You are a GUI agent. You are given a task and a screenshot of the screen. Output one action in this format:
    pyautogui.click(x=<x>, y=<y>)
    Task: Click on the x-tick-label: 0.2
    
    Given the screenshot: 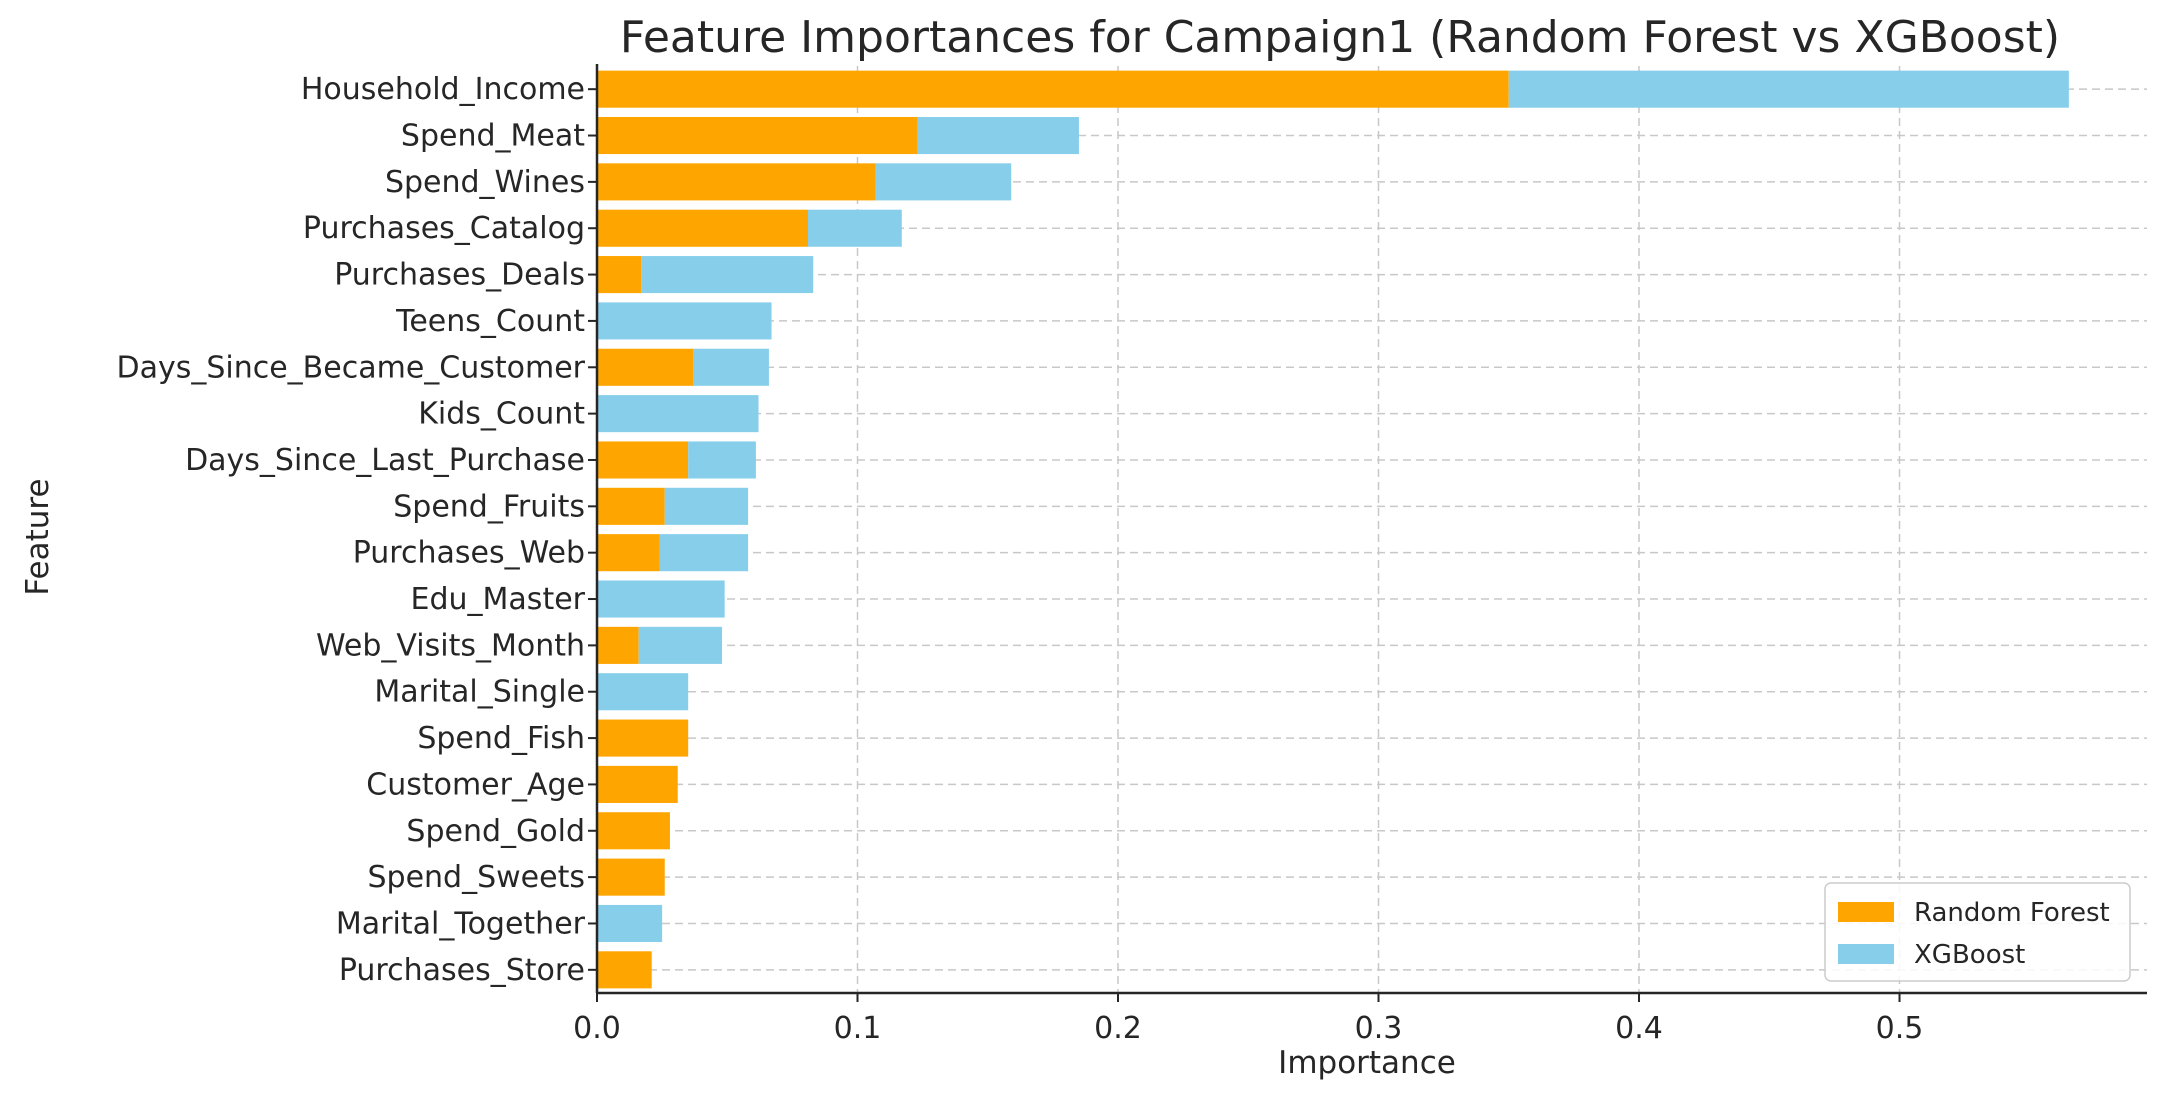 What is the action you would take?
    pyautogui.click(x=1118, y=1028)
    